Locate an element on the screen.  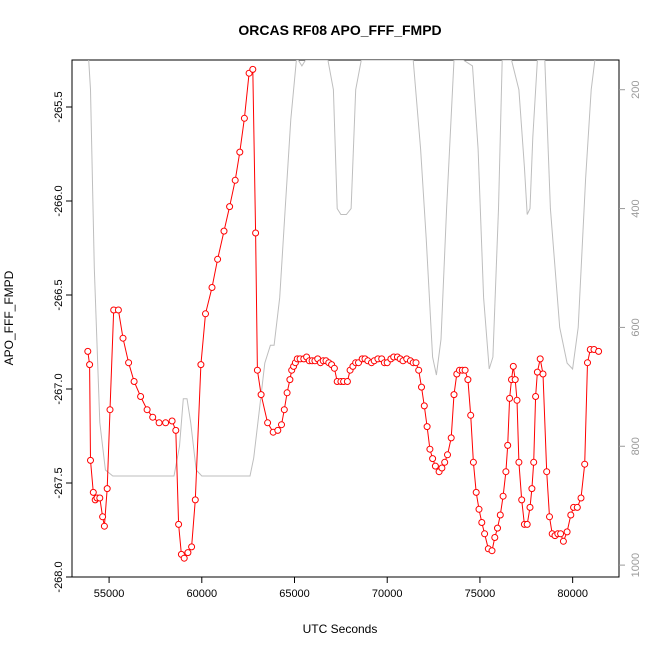
y-tick-label: -266.0 is located at coordinates (59, 200).